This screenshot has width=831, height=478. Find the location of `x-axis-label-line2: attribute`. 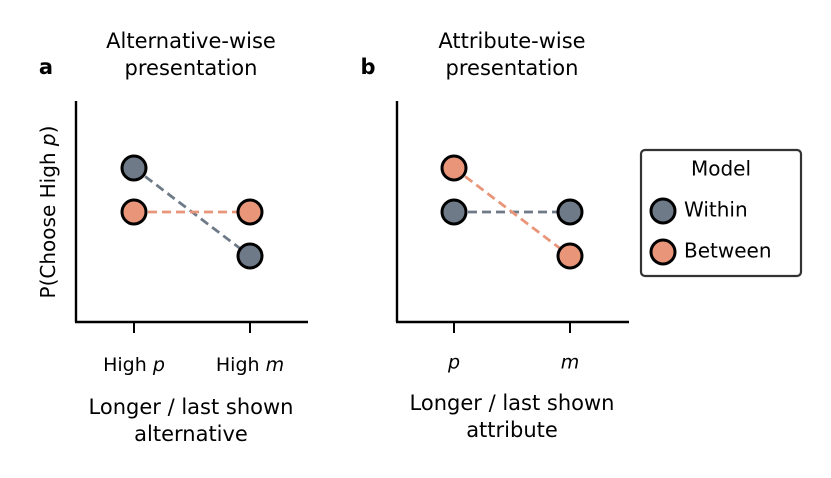

x-axis-label-line2: attribute is located at coordinates (512, 430).